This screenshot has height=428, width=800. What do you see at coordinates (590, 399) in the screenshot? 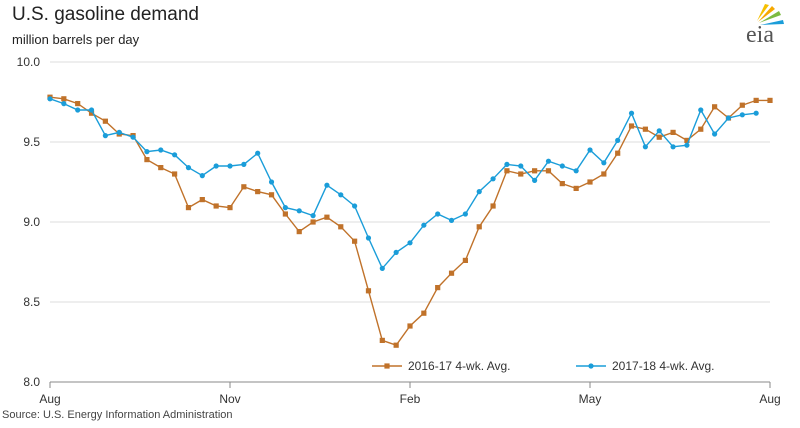
I see `x-tick-label: May` at bounding box center [590, 399].